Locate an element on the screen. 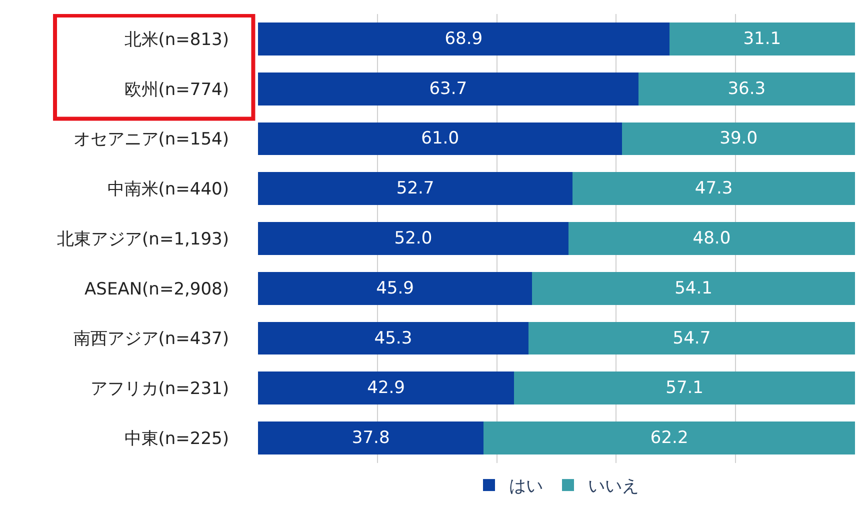  data-label: 45.9 is located at coordinates (395, 288).